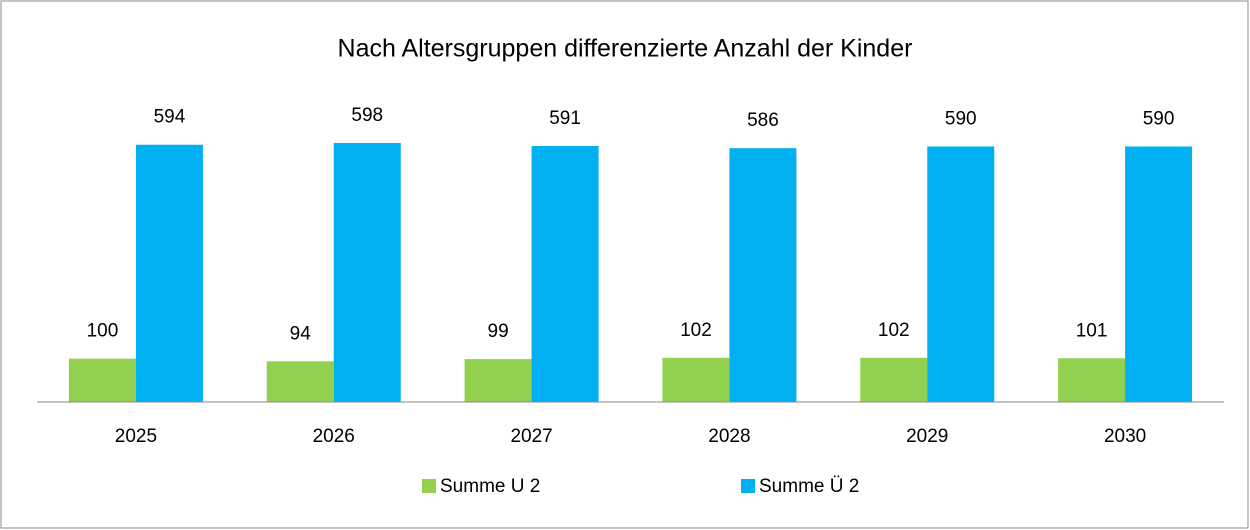  What do you see at coordinates (729, 436) in the screenshot?
I see `x-tick-label: 2028` at bounding box center [729, 436].